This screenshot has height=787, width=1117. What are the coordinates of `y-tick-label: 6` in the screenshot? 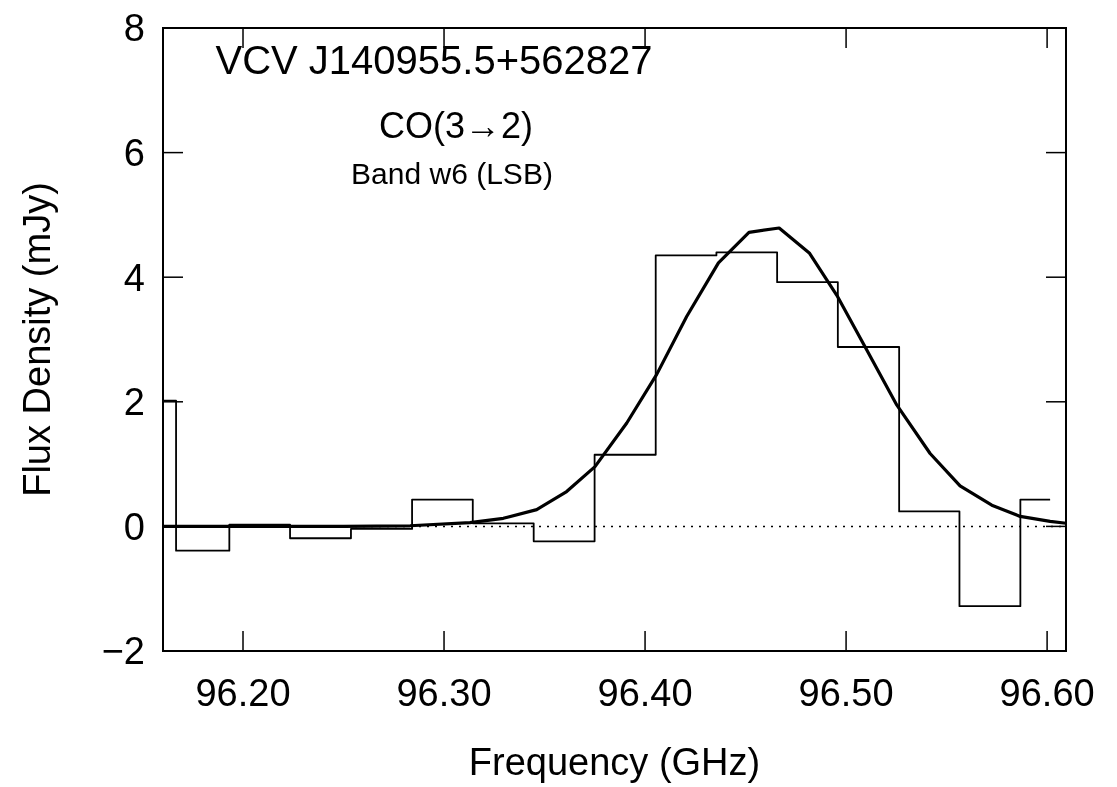 It's located at (134, 152).